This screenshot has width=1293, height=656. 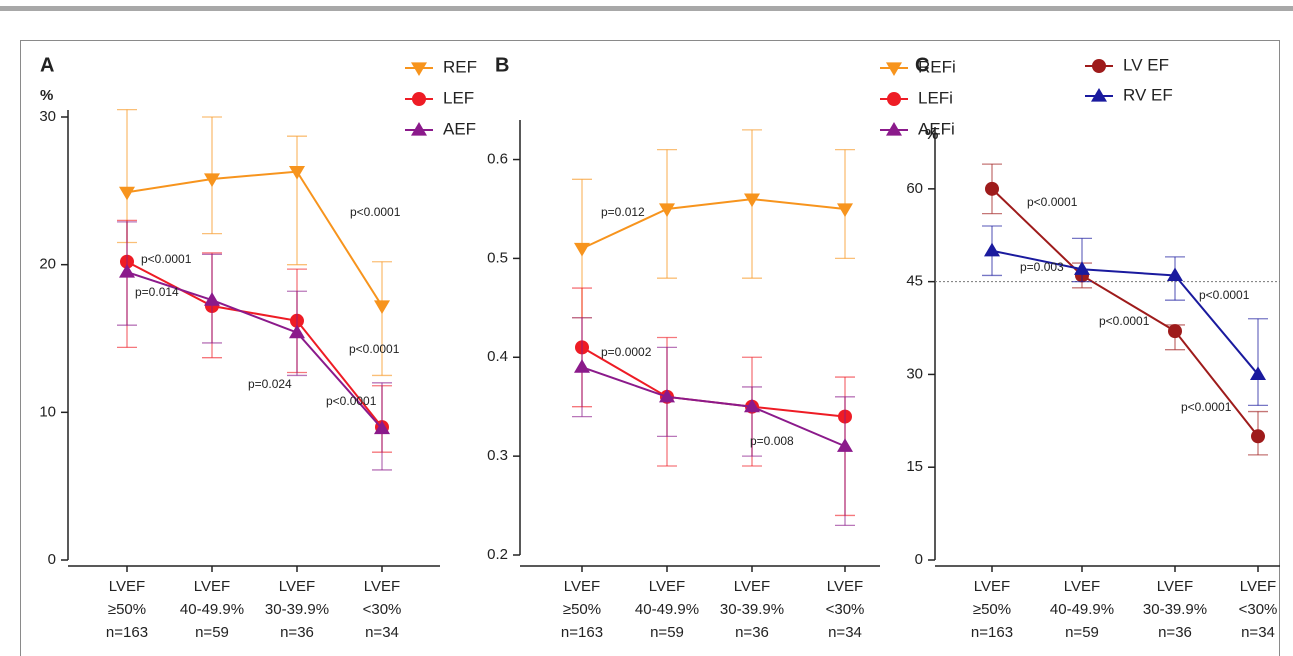 What do you see at coordinates (914, 188) in the screenshot?
I see `y-tick-label: 60` at bounding box center [914, 188].